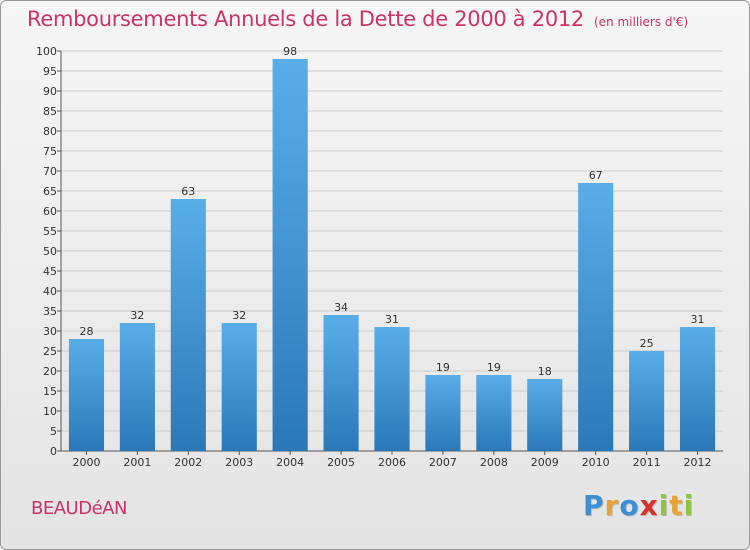 This screenshot has width=750, height=550. I want to click on logo-letter: t, so click(676, 505).